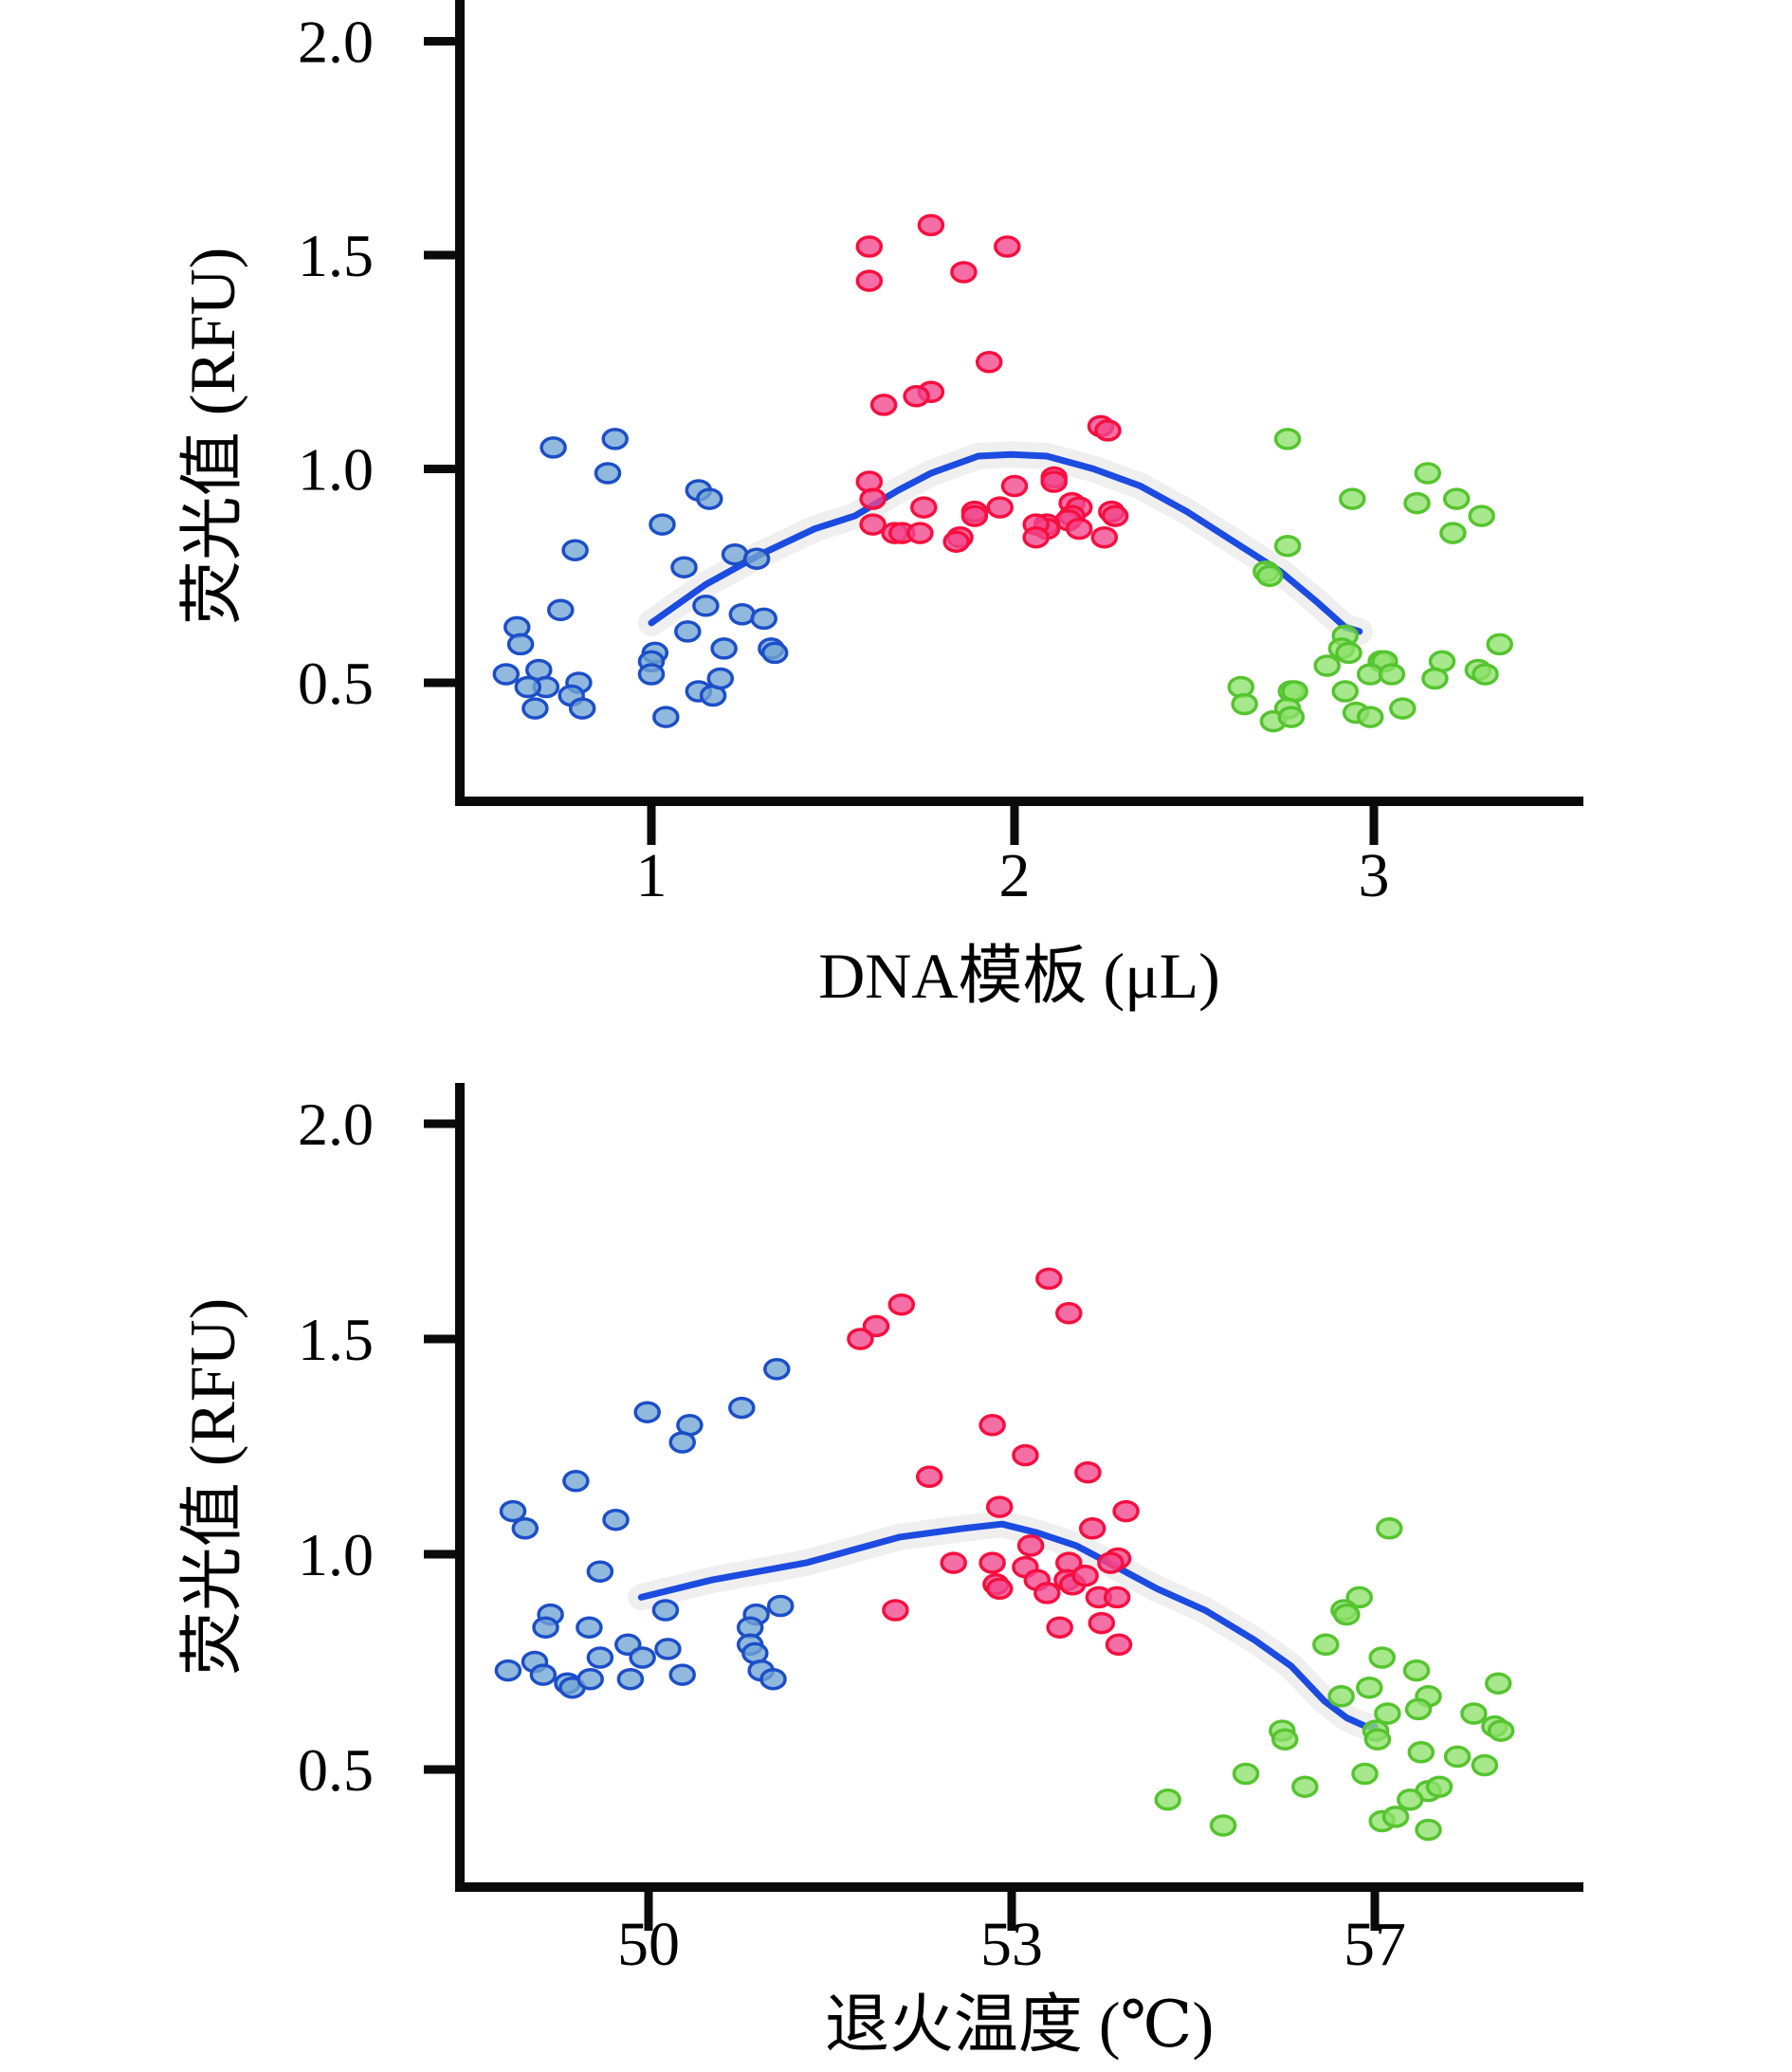 Image resolution: width=1792 pixels, height=2072 pixels. What do you see at coordinates (648, 1944) in the screenshot?
I see `x-axis-tick-label: 50` at bounding box center [648, 1944].